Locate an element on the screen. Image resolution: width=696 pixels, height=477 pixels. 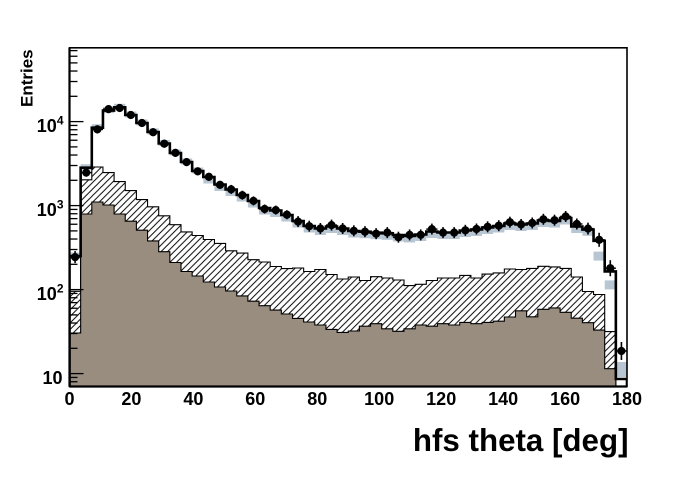
svg-text: 180 is located at coordinates (627, 399).